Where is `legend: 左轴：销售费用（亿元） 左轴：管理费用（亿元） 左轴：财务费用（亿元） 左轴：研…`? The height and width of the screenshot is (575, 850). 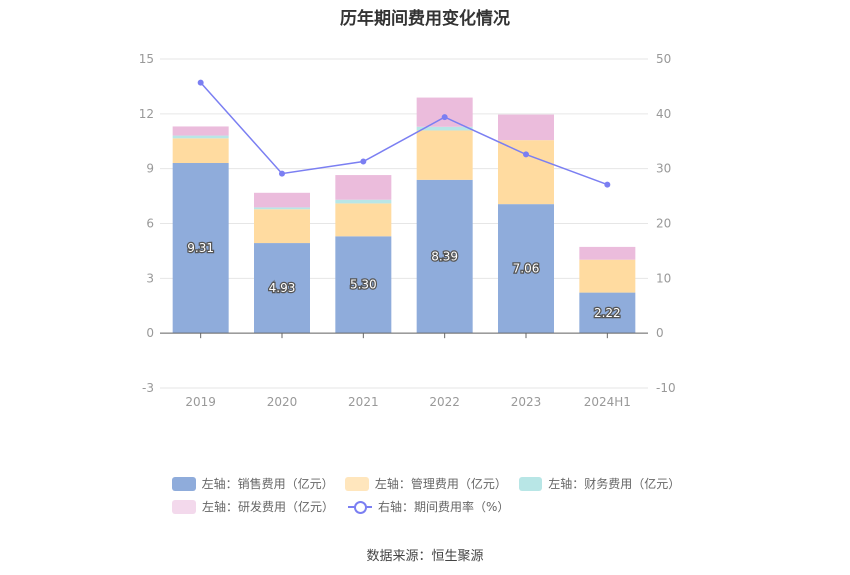
legend: 左轴：销售费用（亿元） 左轴：管理费用（亿元） 左轴：财务费用（亿元） 左轴：研… is located at coordinates (432, 495).